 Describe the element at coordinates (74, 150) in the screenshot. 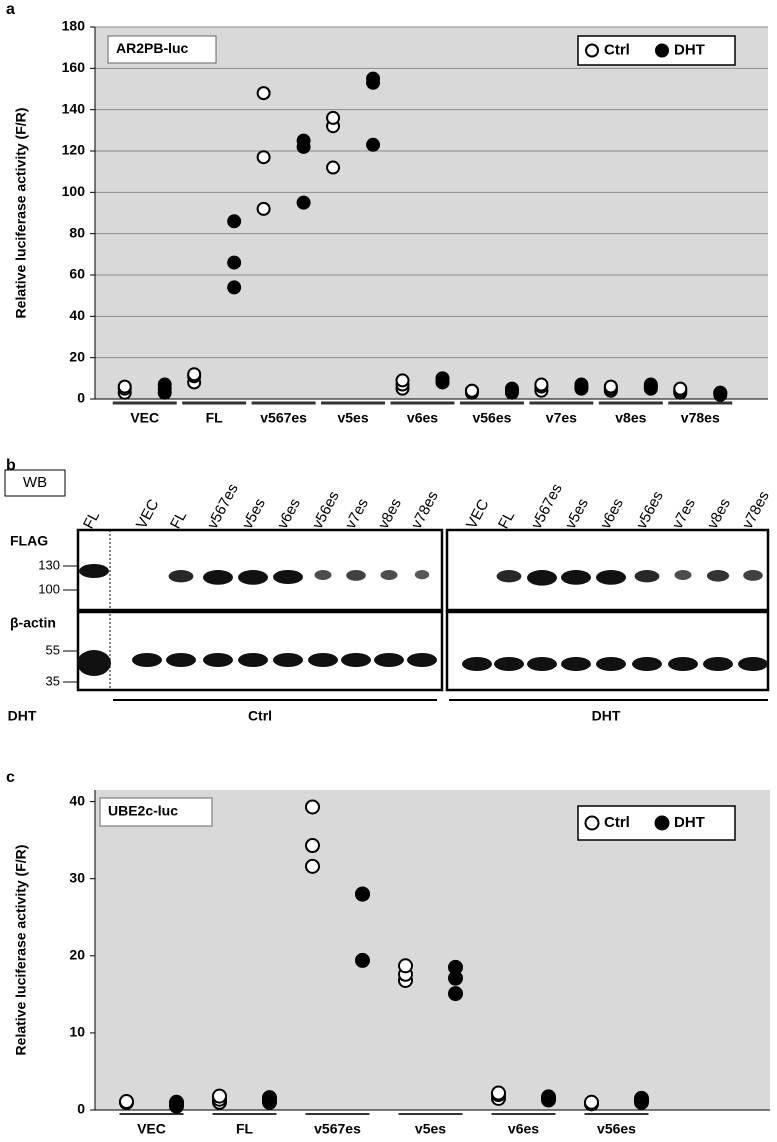

I see `y-tick-label: 120` at that location.